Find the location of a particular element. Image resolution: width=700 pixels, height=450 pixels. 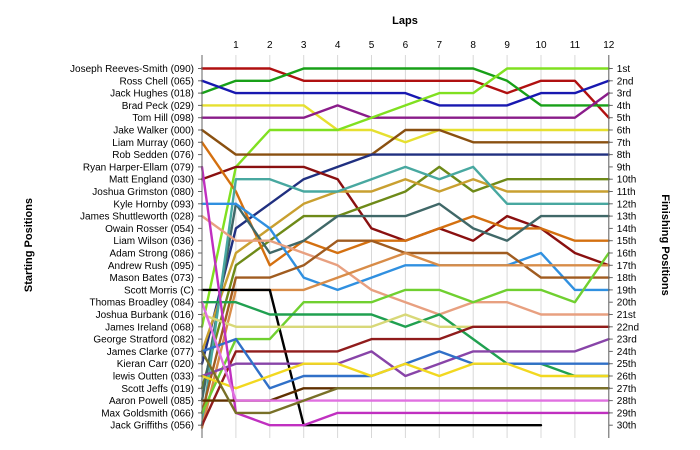

chart-title: Laps is located at coordinates (405, 21).